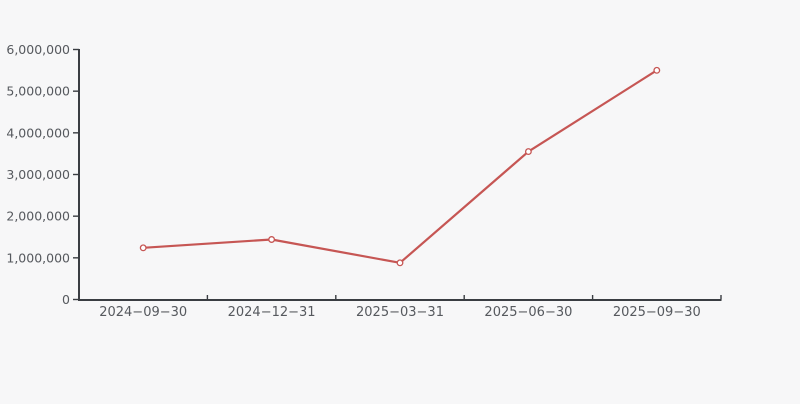 This screenshot has width=800, height=404. Describe the element at coordinates (38, 216) in the screenshot. I see `y-tick-label: 2,000,000` at that location.